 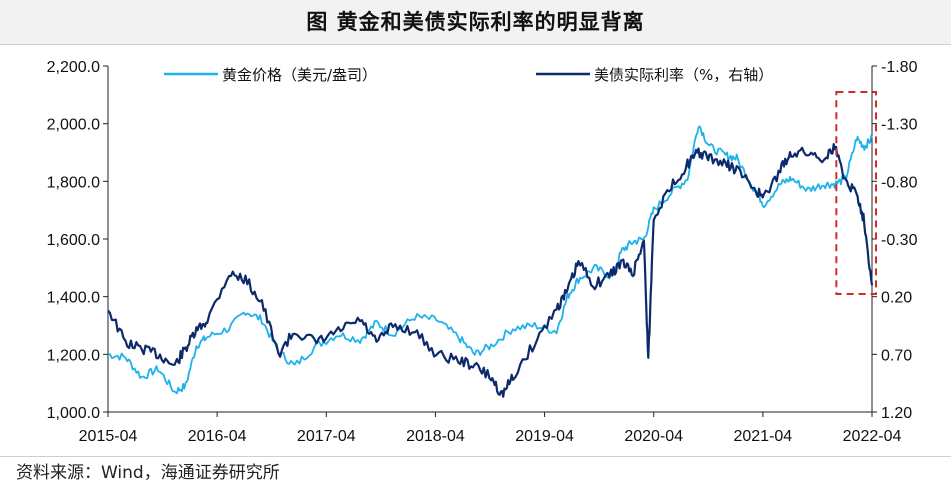 I want to click on left-tick-label: 1,600.0, so click(x=73, y=240).